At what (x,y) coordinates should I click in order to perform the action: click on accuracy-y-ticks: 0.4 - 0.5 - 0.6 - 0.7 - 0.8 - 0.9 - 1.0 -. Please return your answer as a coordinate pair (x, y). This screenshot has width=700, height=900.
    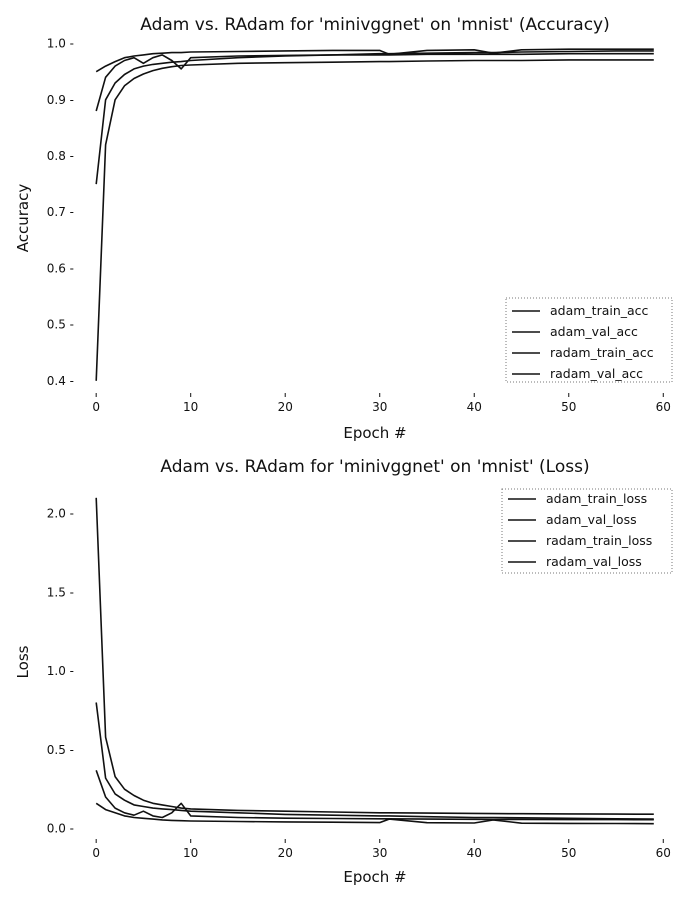
    Looking at the image, I should click on (60, 212).